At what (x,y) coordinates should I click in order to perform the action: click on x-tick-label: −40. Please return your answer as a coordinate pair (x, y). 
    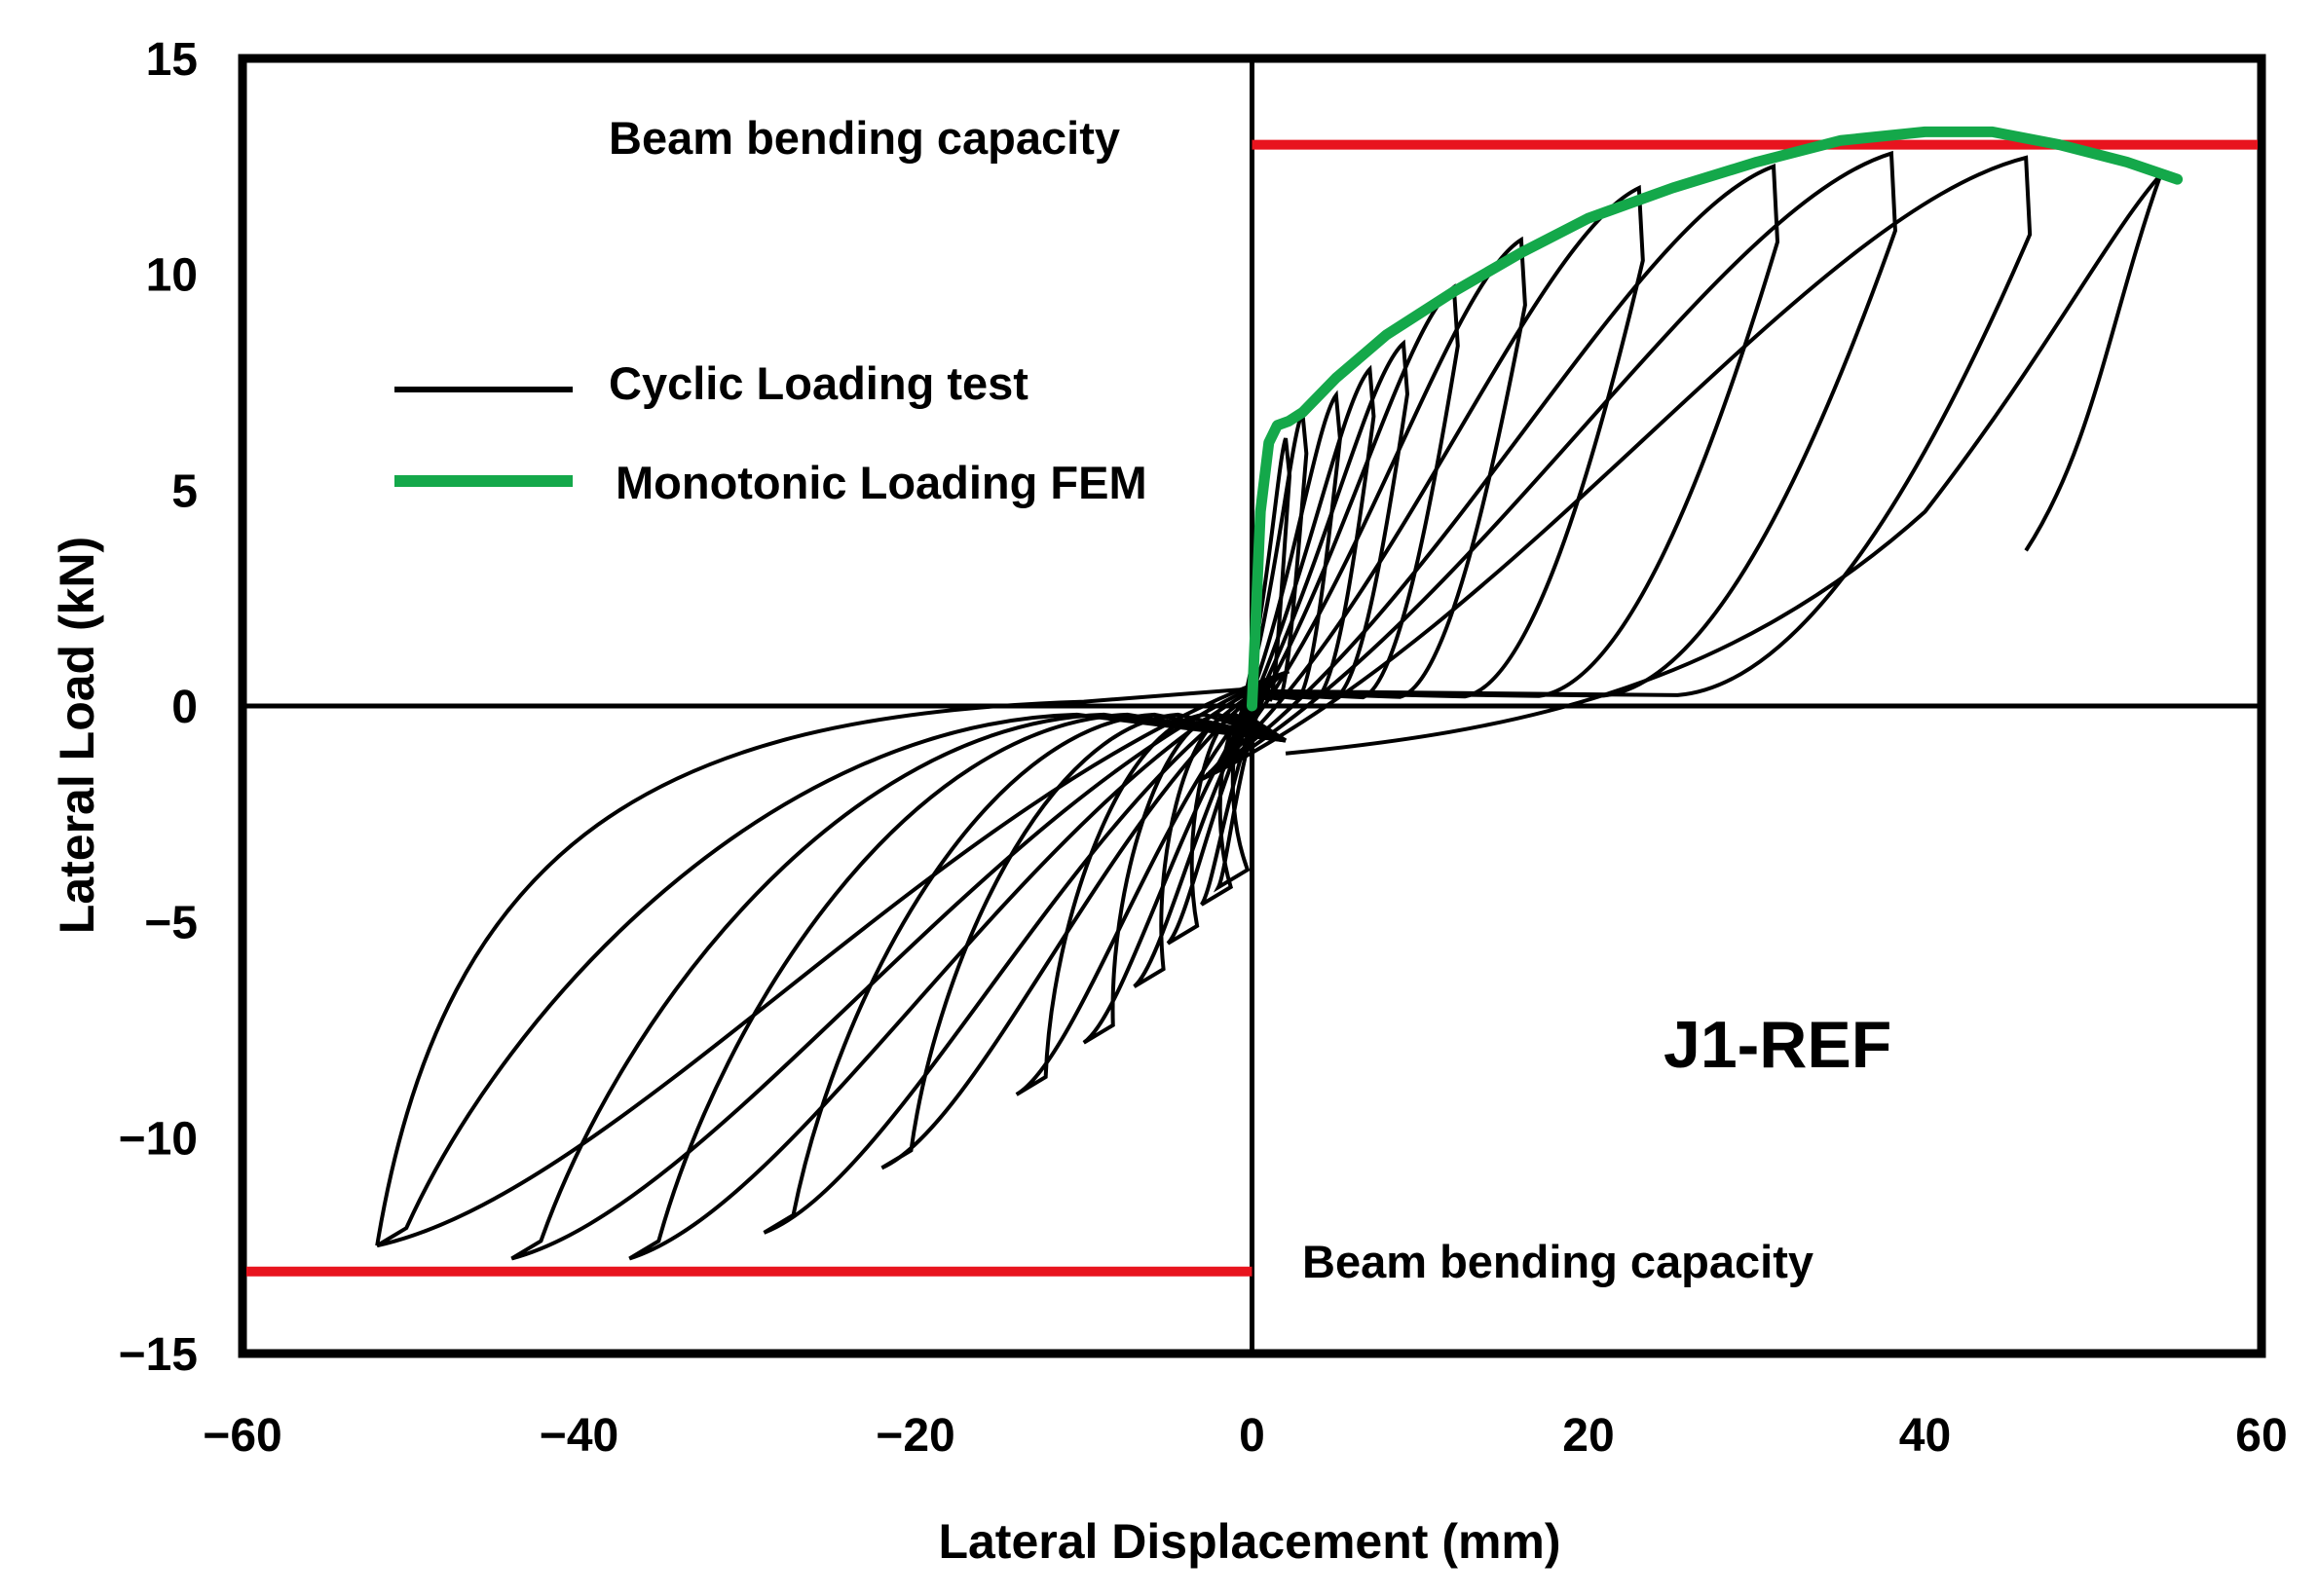
    Looking at the image, I should click on (579, 1436).